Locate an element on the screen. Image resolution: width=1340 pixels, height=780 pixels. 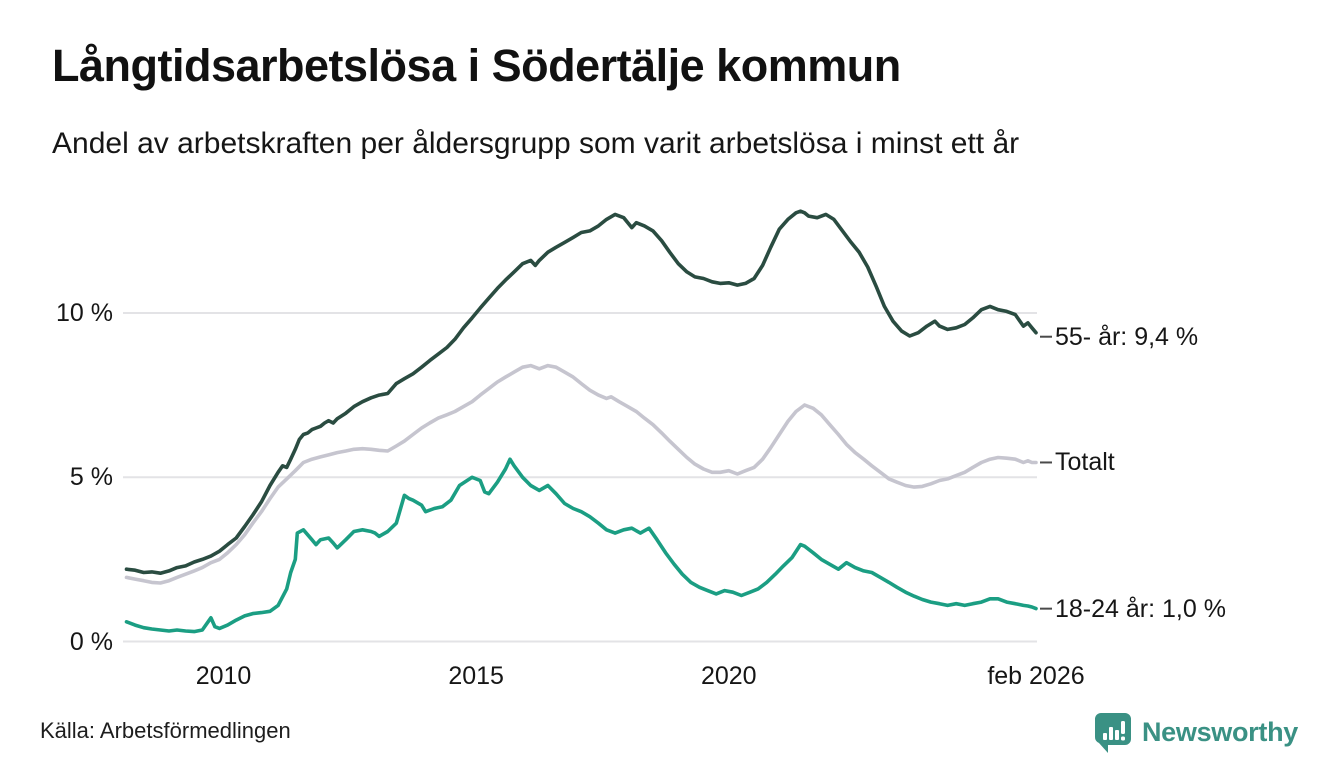
newsworthy-logo-icon is located at coordinates (1112, 733).